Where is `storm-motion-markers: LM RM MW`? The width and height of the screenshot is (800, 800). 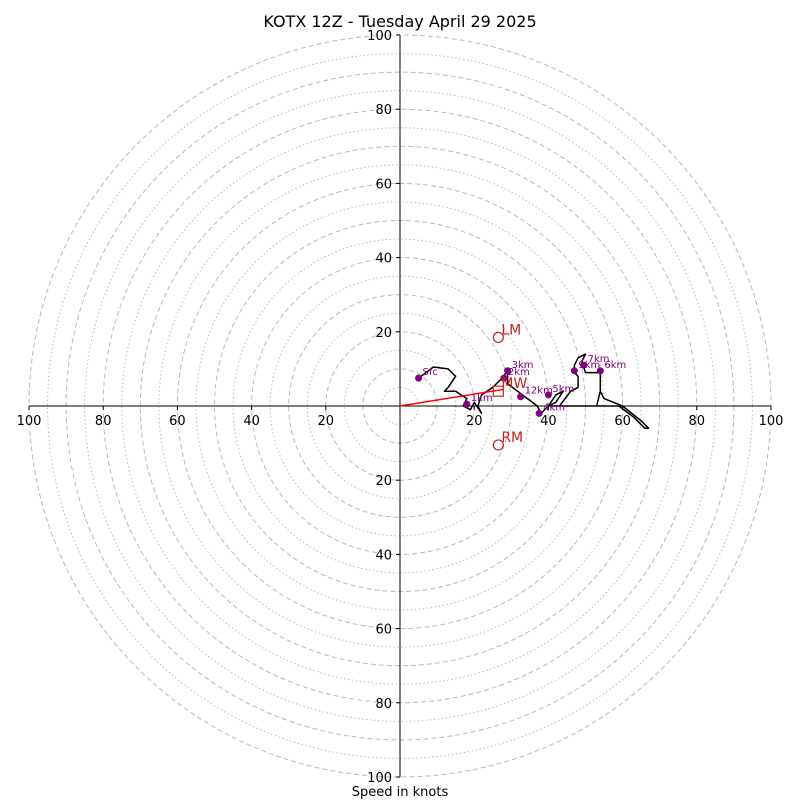 storm-motion-markers: LM RM MW is located at coordinates (509, 386).